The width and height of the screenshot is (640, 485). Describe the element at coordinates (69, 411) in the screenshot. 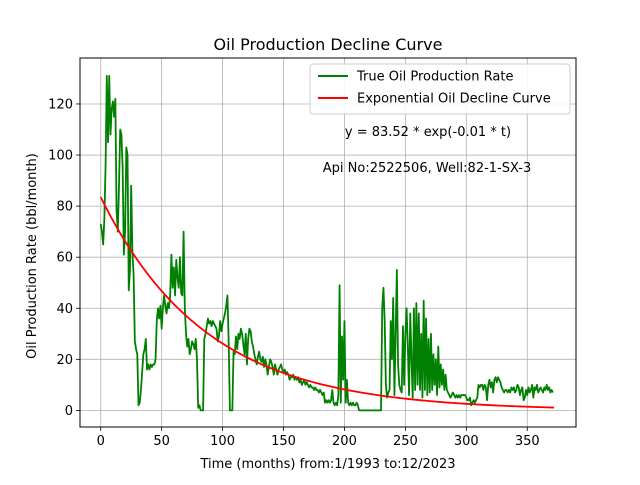

I see `y-tick-label: 0` at that location.